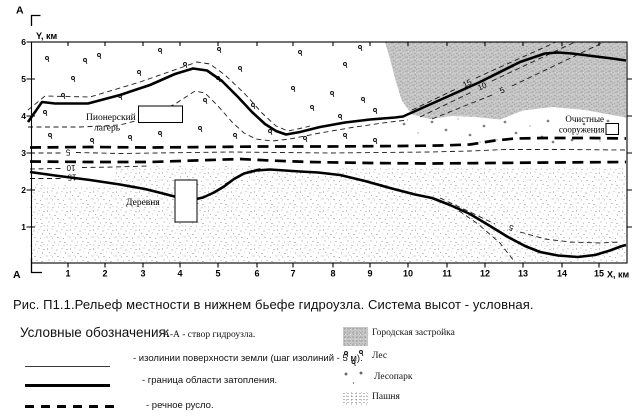  Describe the element at coordinates (355, 398) in the screenshot. I see `legend-arable-swatch` at that location.